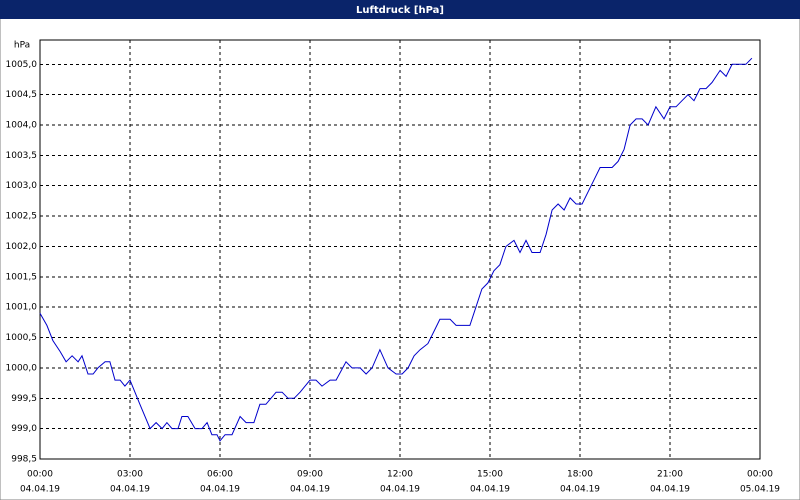  What do you see at coordinates (22, 277) in the screenshot?
I see `y-tick-label: 1001,5` at bounding box center [22, 277].